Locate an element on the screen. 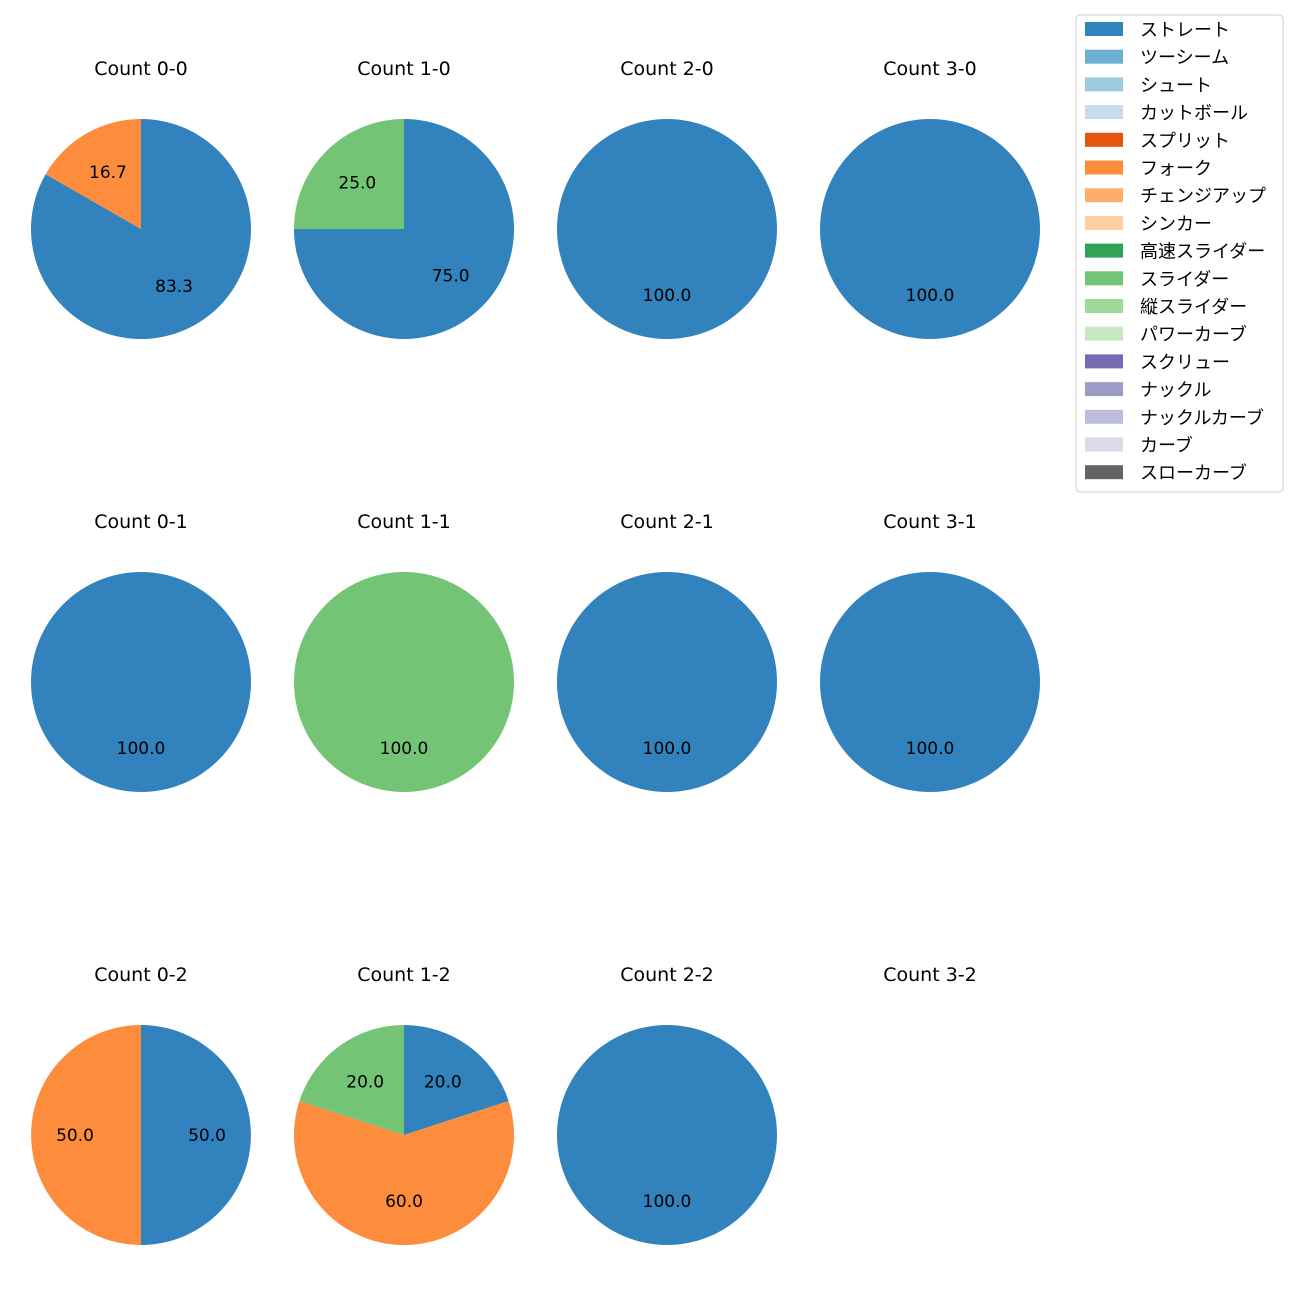 Image resolution: width=1300 pixels, height=1300 pixels. chart-title: Count 1-2 is located at coordinates (404, 975).